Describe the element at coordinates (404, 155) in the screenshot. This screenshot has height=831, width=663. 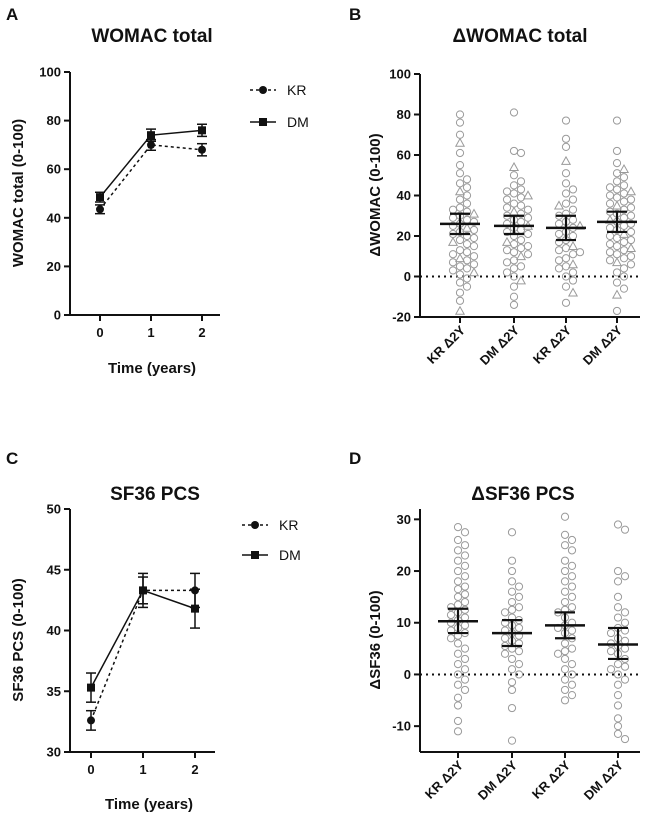
I see `panel-b-y-tick-label: 60` at that location.